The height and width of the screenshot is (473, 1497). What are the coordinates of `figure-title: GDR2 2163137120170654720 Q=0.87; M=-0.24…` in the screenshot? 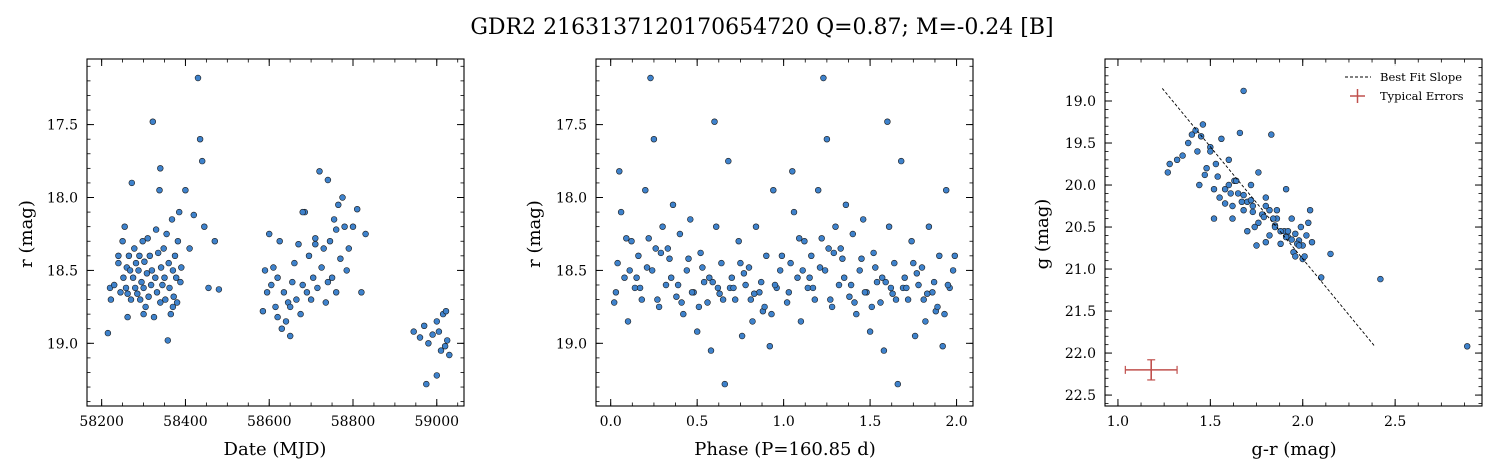 It's located at (761, 27).